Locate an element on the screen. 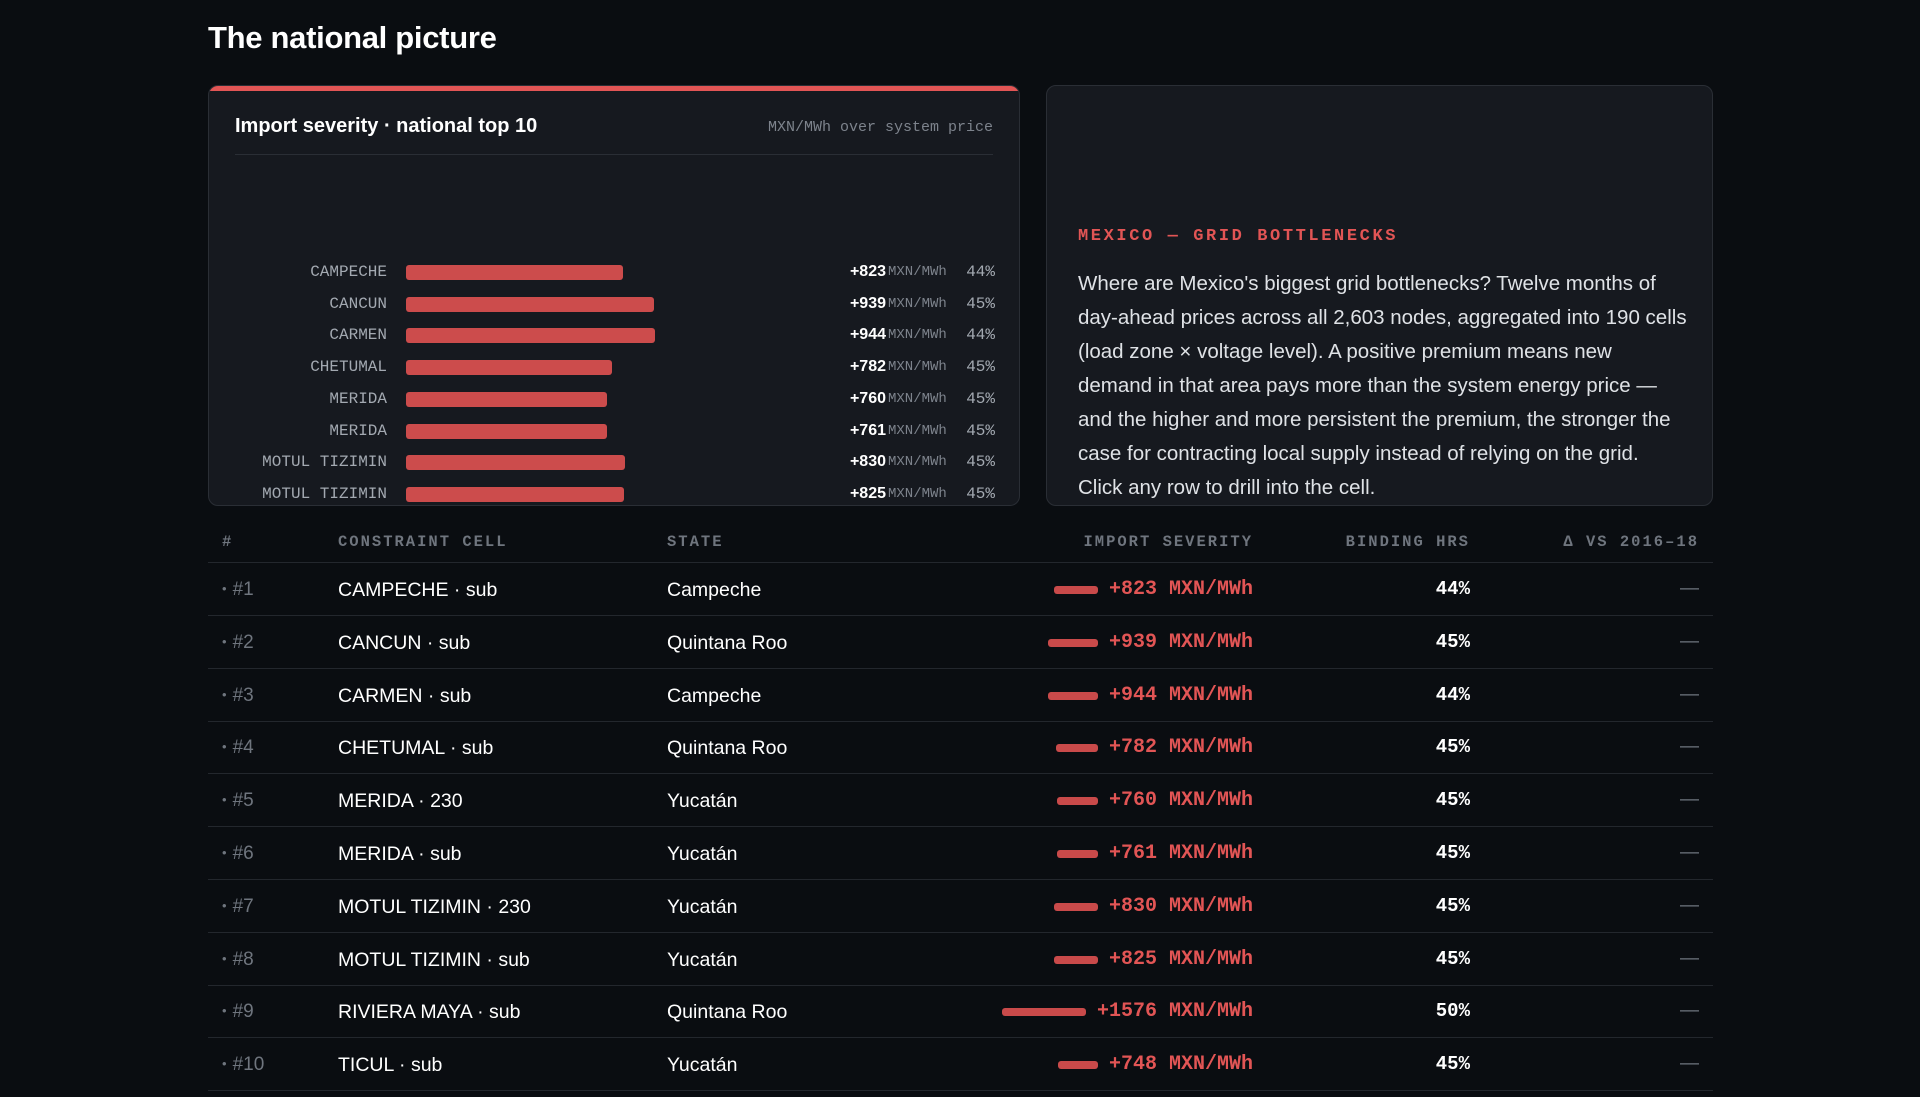  row-constraint-cell: MOTUL TIZIMIN · sub is located at coordinates (434, 959).